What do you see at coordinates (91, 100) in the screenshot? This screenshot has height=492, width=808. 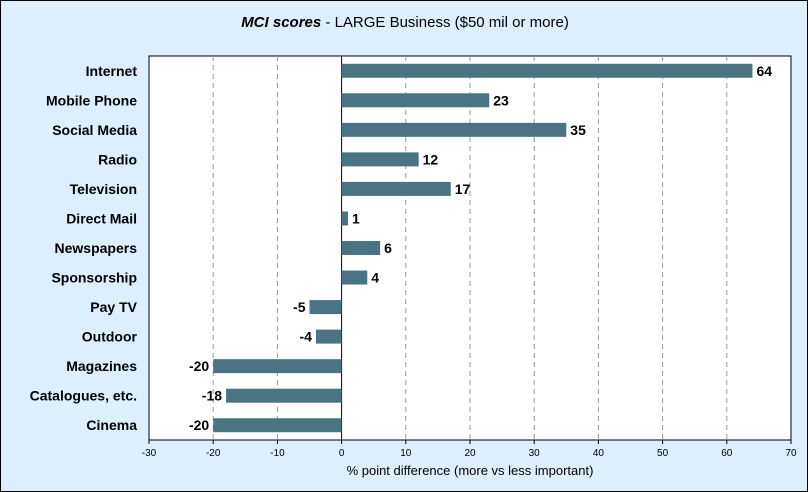 I see `category-label: Mobile Phone` at bounding box center [91, 100].